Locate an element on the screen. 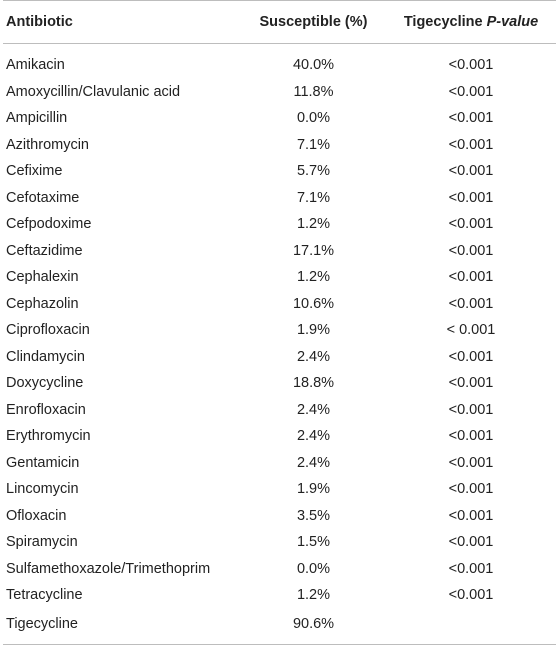 This screenshot has width=559, height=648. header-p-value-italic: P-value is located at coordinates (512, 22).